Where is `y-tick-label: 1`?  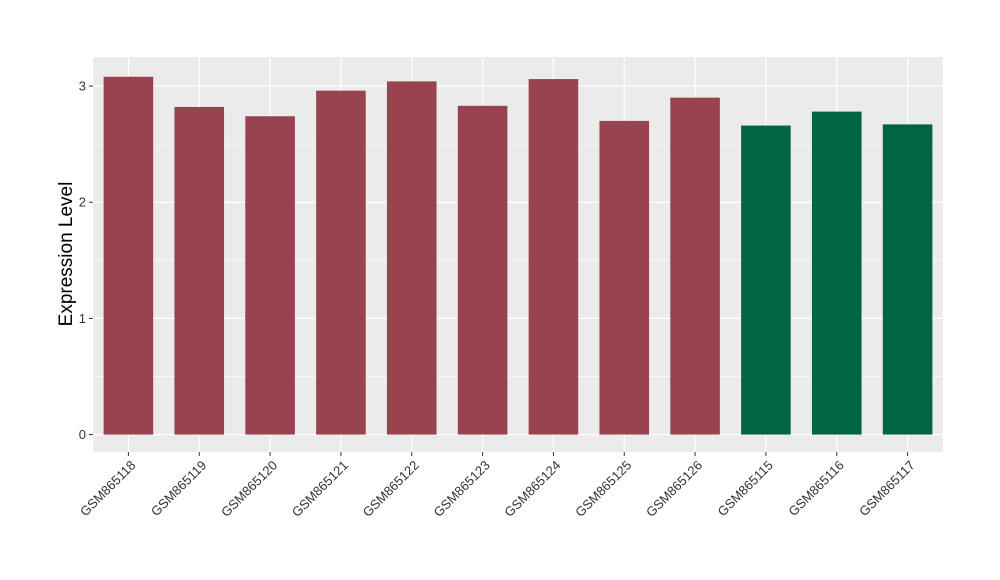 y-tick-label: 1 is located at coordinates (82, 318).